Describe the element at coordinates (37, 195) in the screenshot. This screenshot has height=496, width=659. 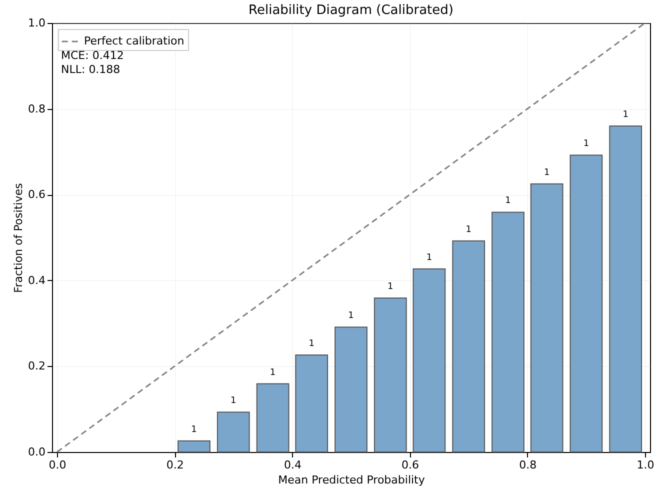
I see `y-tick-label: 0.6` at that location.